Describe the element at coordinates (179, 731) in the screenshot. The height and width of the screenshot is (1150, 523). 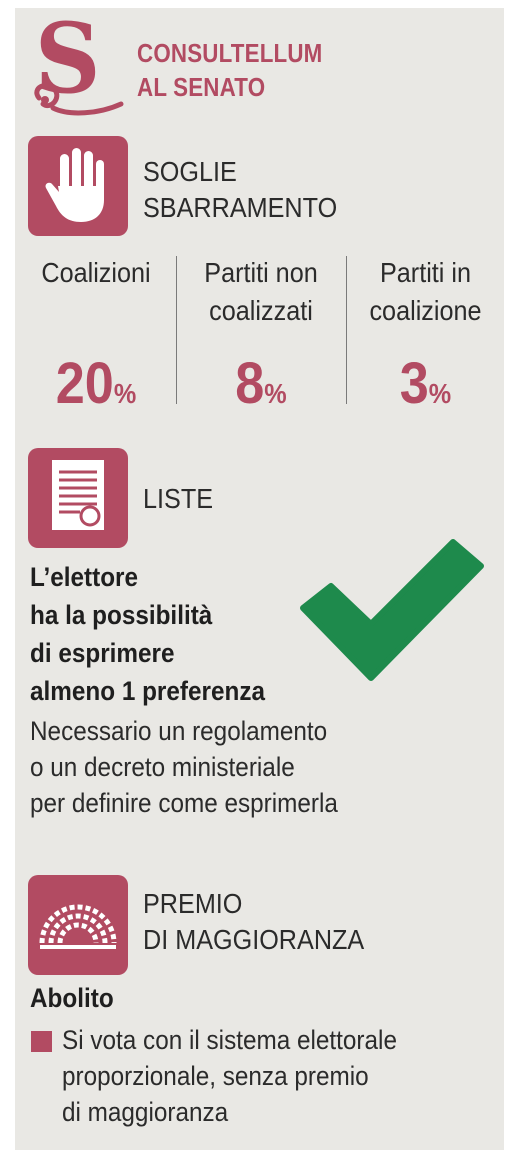
I see `note-line: Necessario un regolamento` at that location.